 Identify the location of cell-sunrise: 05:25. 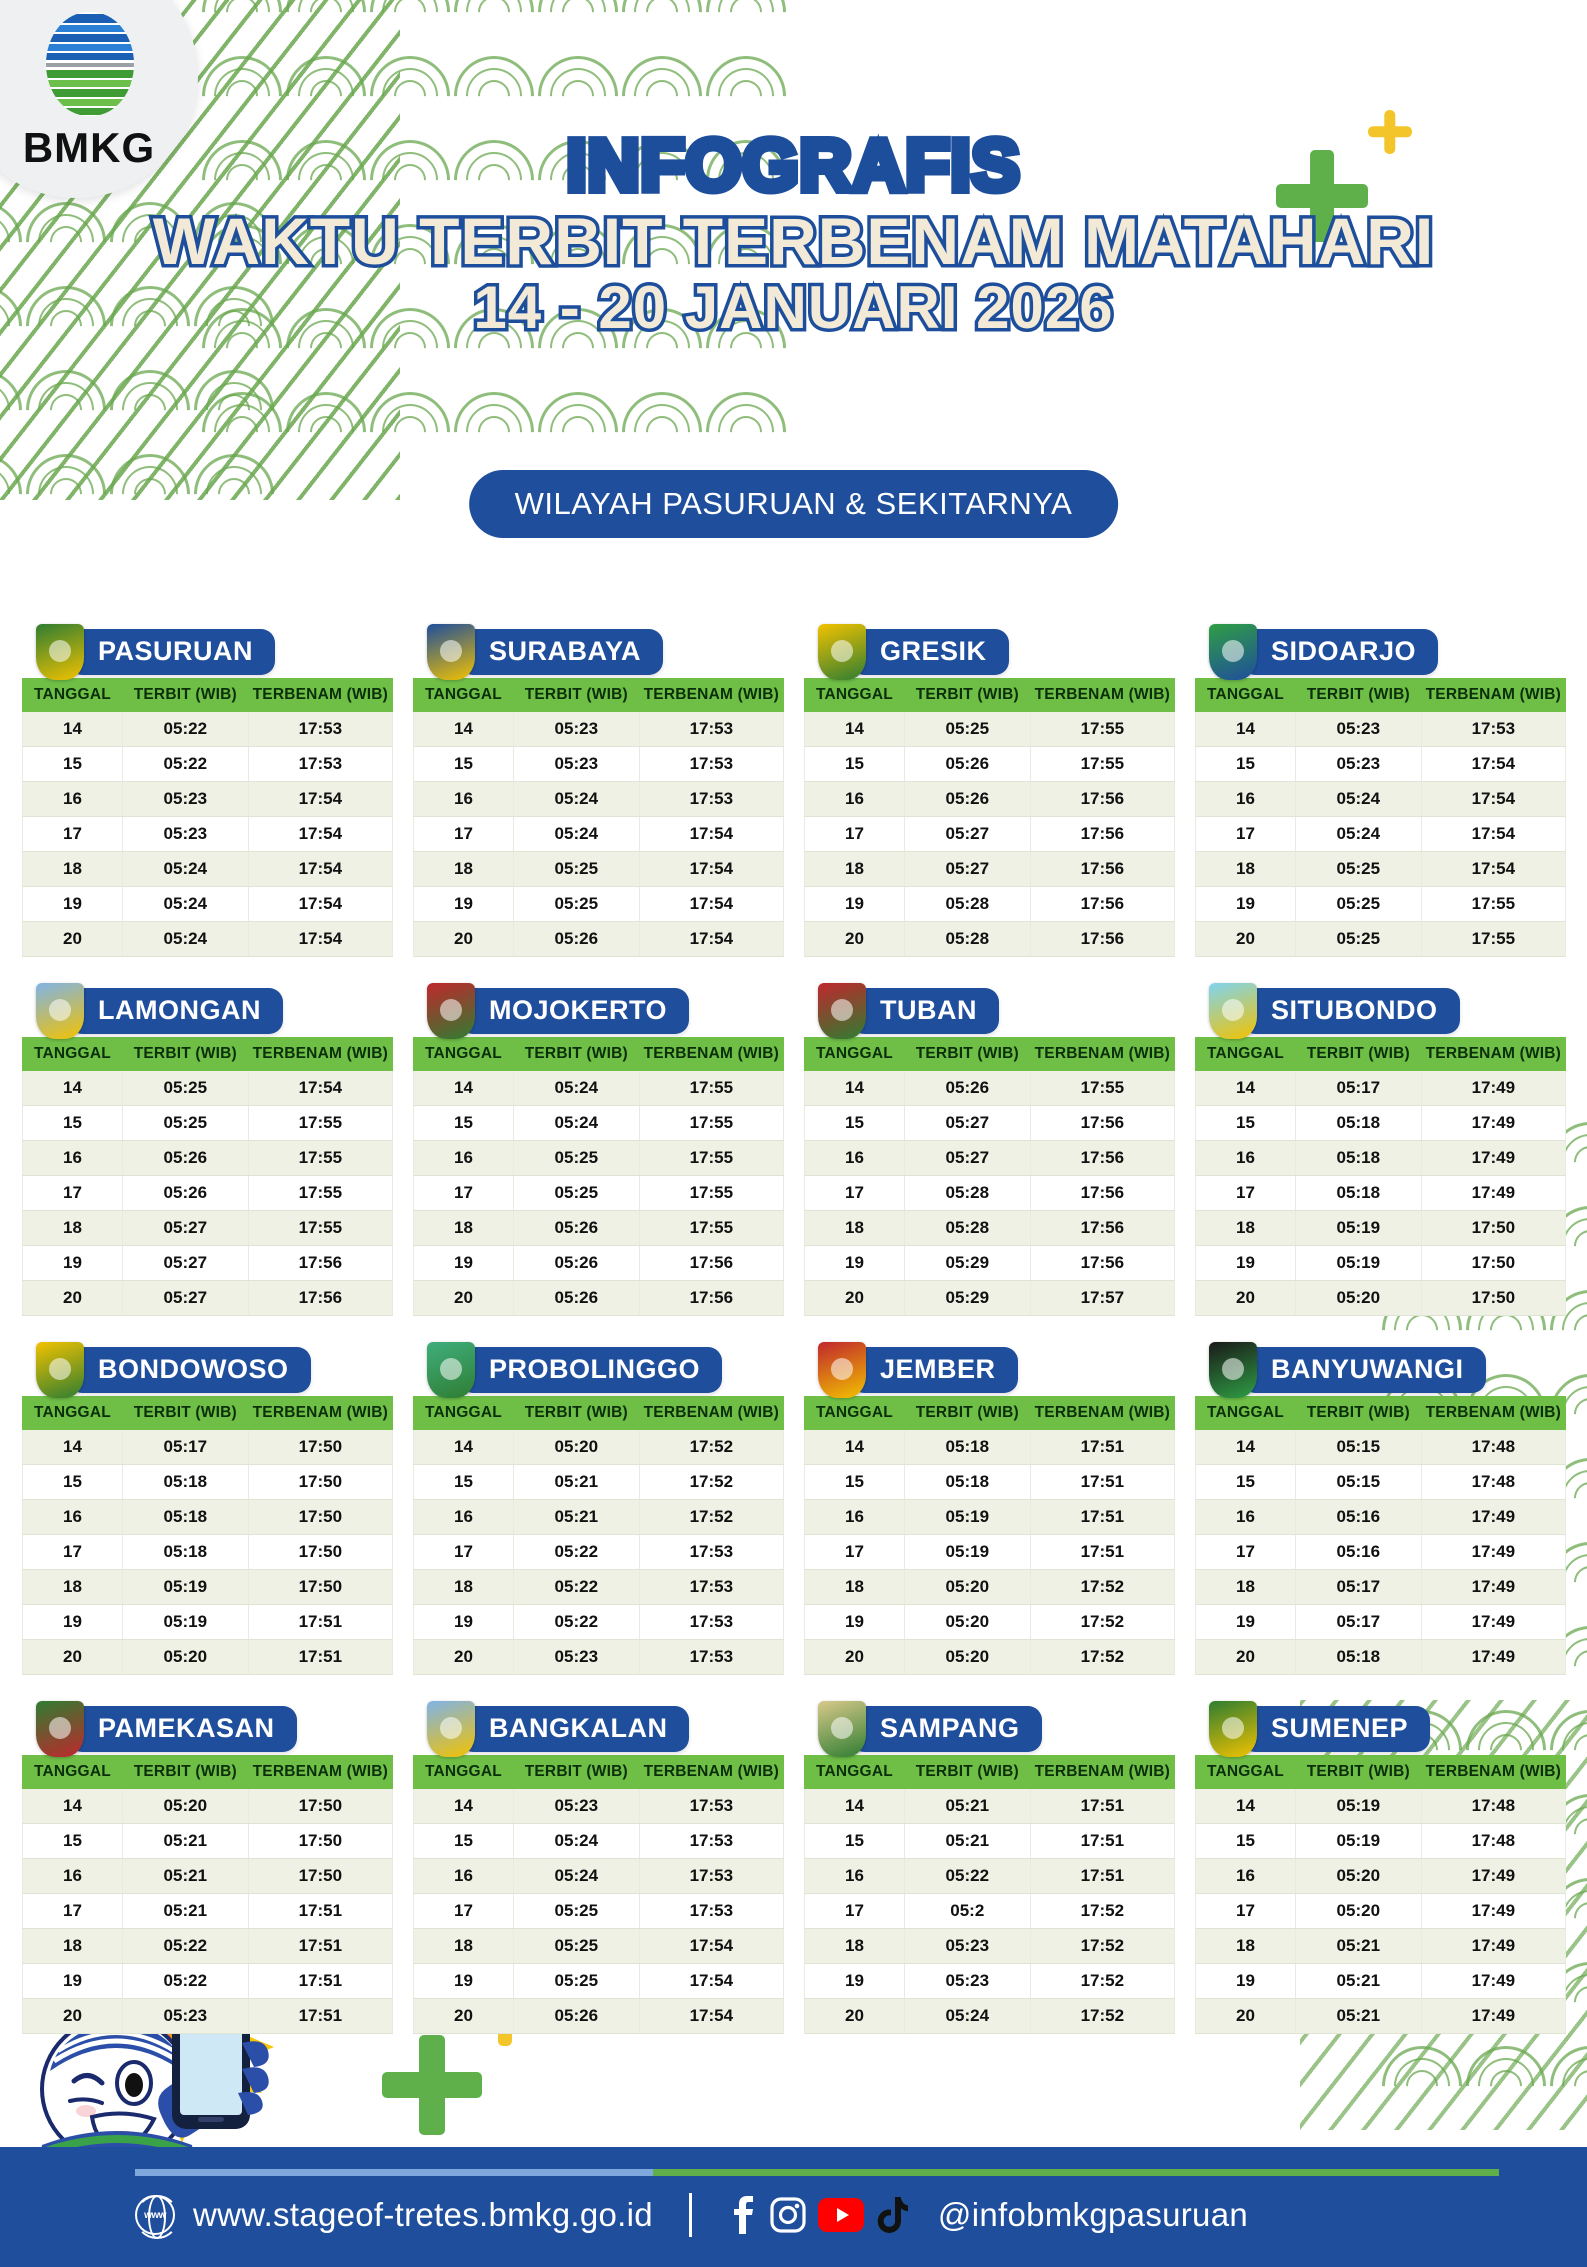
(576, 1946).